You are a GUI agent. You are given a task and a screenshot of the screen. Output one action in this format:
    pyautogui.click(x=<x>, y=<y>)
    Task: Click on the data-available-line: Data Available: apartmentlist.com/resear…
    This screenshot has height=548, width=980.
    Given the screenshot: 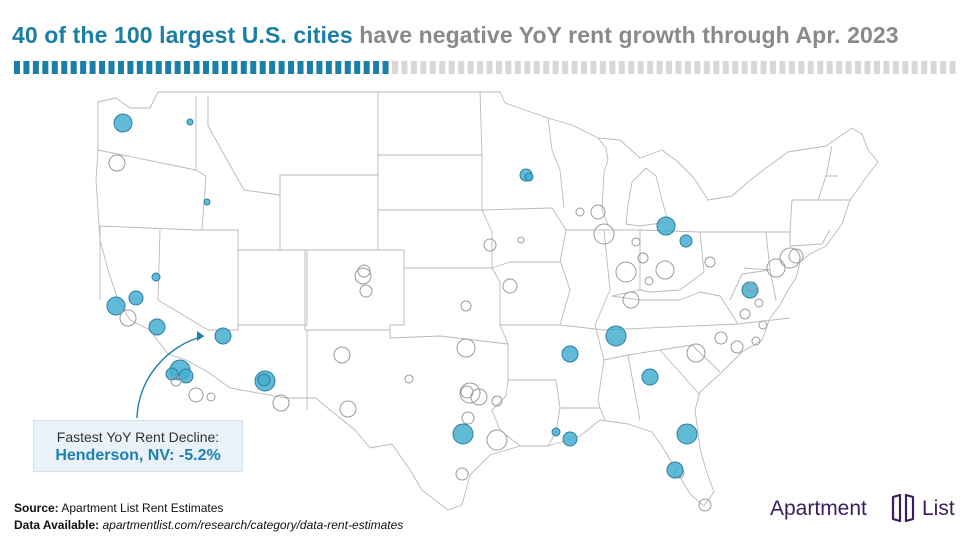 What is the action you would take?
    pyautogui.click(x=208, y=525)
    